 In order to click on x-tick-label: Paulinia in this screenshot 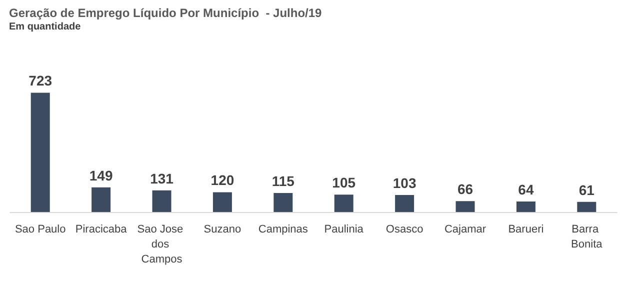, I will do `click(344, 230)`.